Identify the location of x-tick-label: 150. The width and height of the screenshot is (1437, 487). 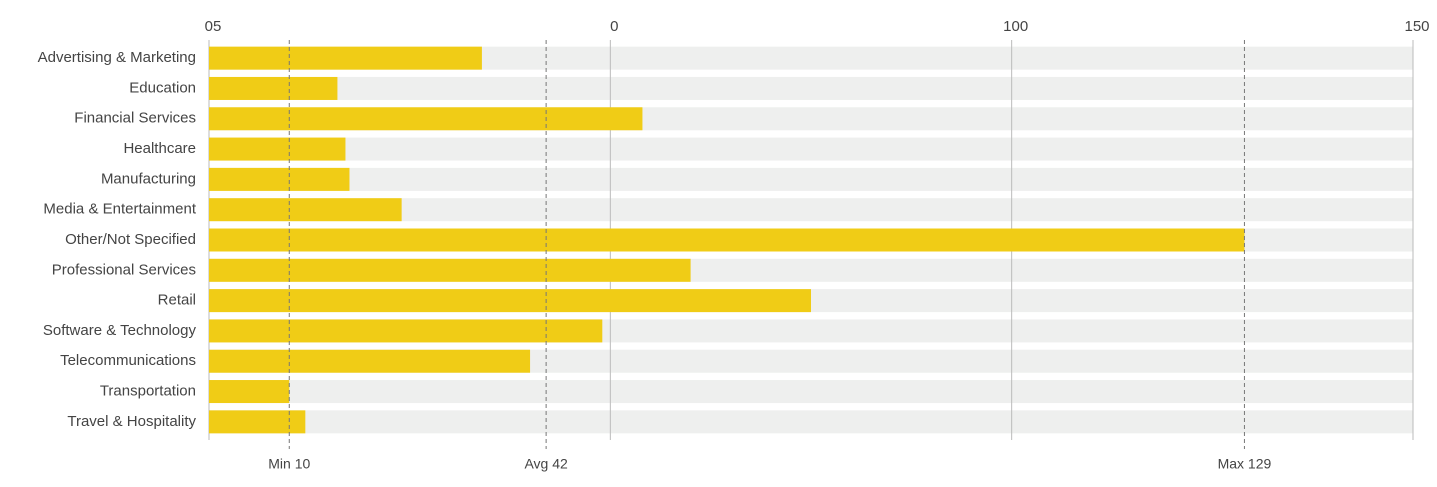
(1416, 26).